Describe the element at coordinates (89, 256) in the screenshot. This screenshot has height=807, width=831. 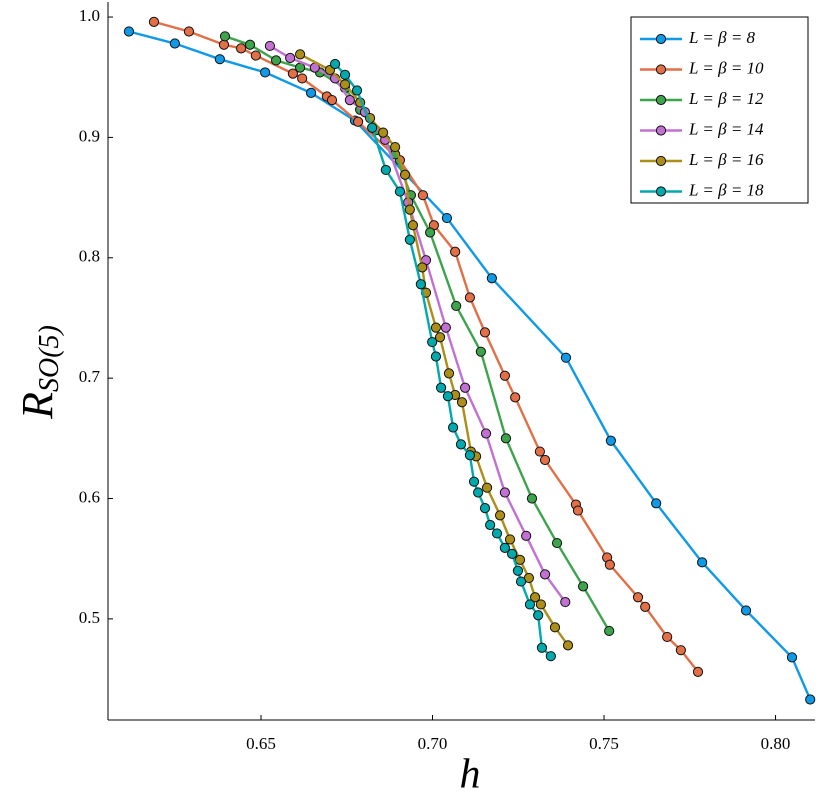
I see `y-tick-label: 0.8` at that location.